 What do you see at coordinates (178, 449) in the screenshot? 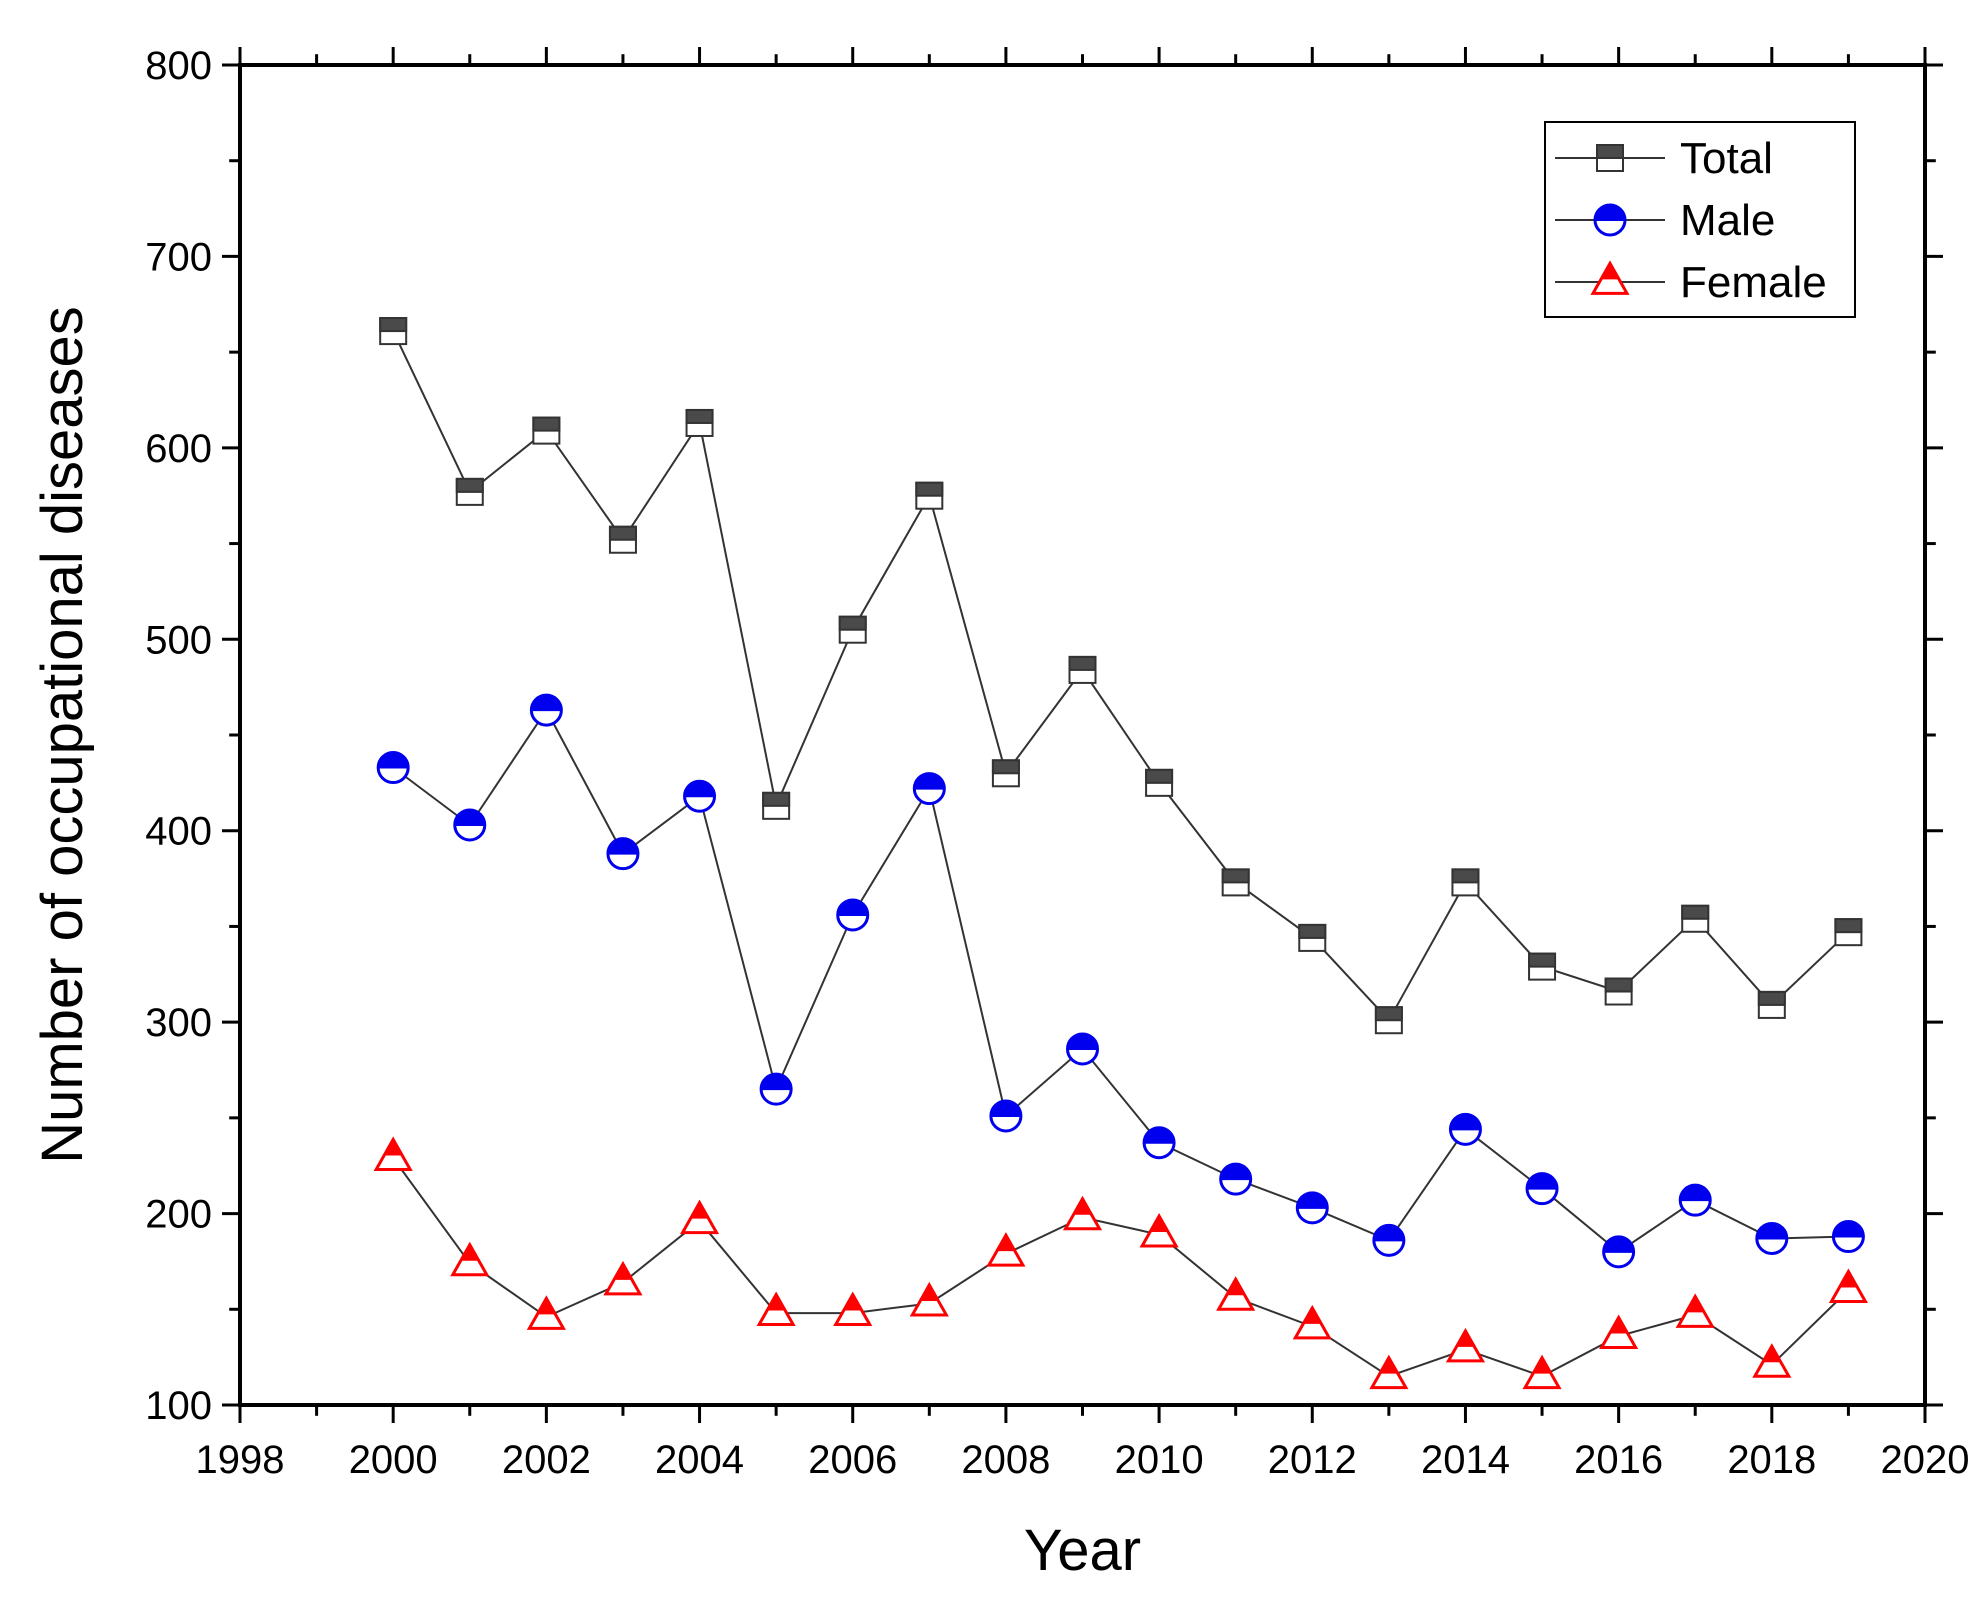
I see `y-tick-label: 600` at bounding box center [178, 449].